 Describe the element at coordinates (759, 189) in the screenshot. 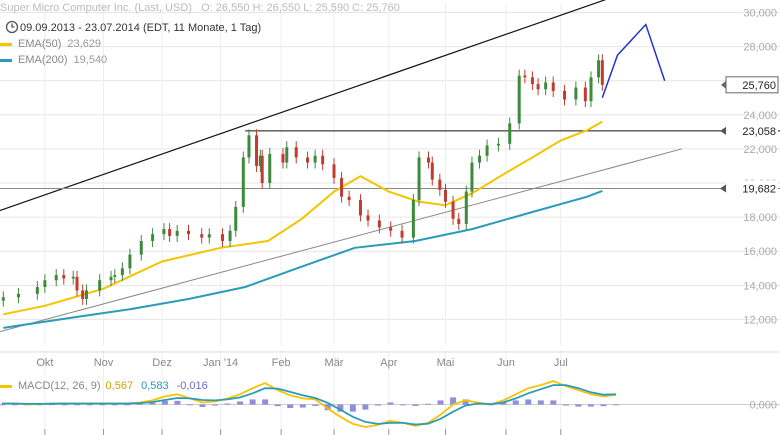

I see `price-tag-label: 19,682` at that location.